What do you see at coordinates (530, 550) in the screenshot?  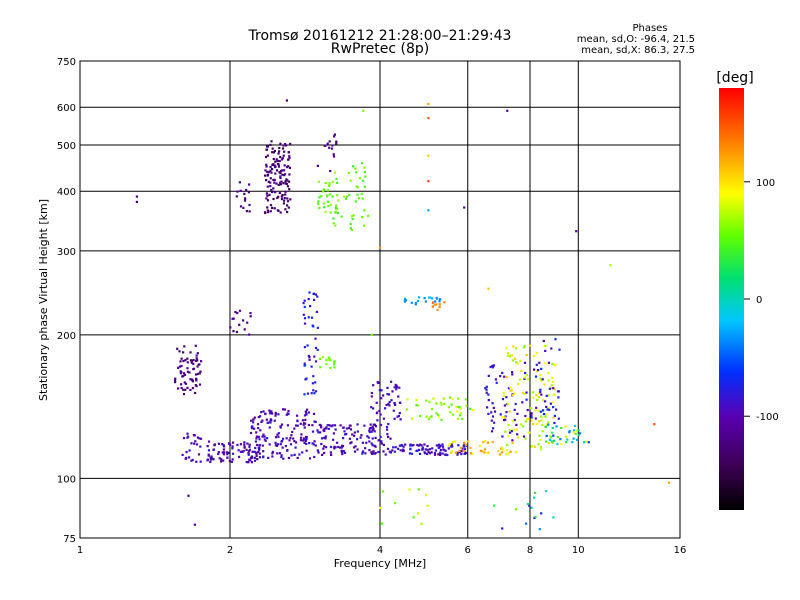 I see `x-tick-label: 8` at bounding box center [530, 550].